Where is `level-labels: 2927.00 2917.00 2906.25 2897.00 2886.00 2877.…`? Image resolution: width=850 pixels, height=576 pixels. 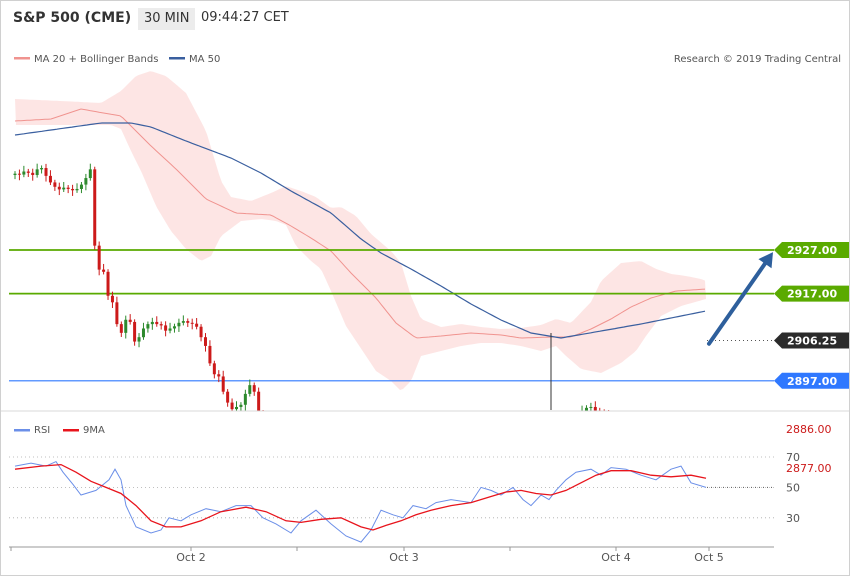 level-labels: 2927.00 2917.00 2906.25 2897.00 2886.00 2877.… is located at coordinates (811, 358).